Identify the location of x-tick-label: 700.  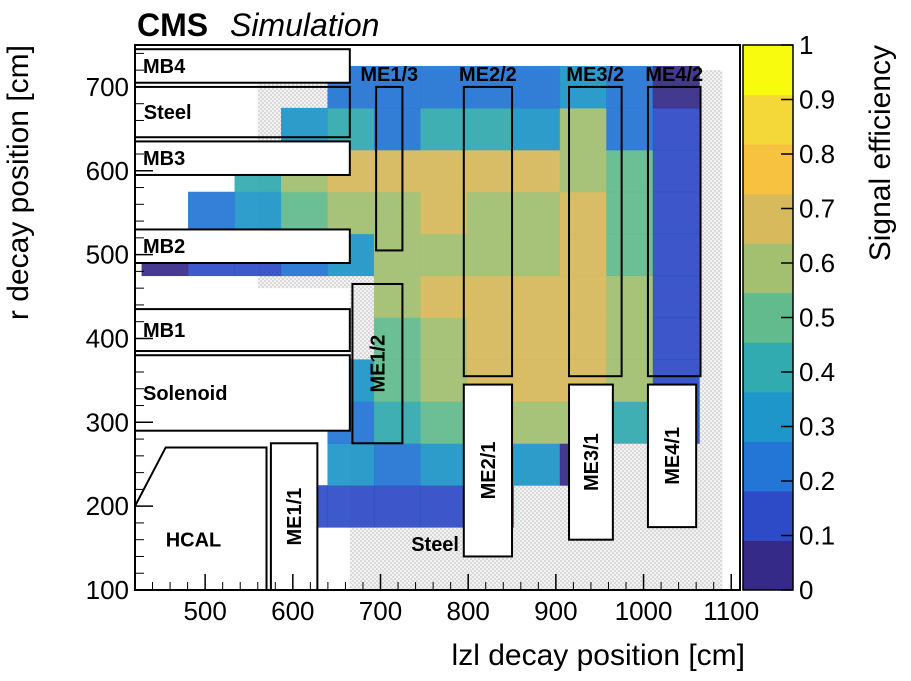
(380, 611).